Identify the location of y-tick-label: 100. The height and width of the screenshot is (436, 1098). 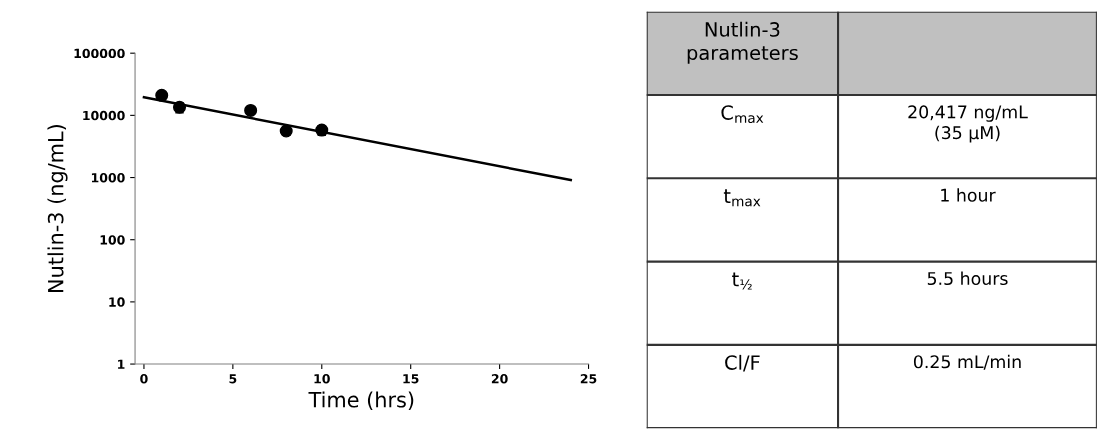
(112, 240).